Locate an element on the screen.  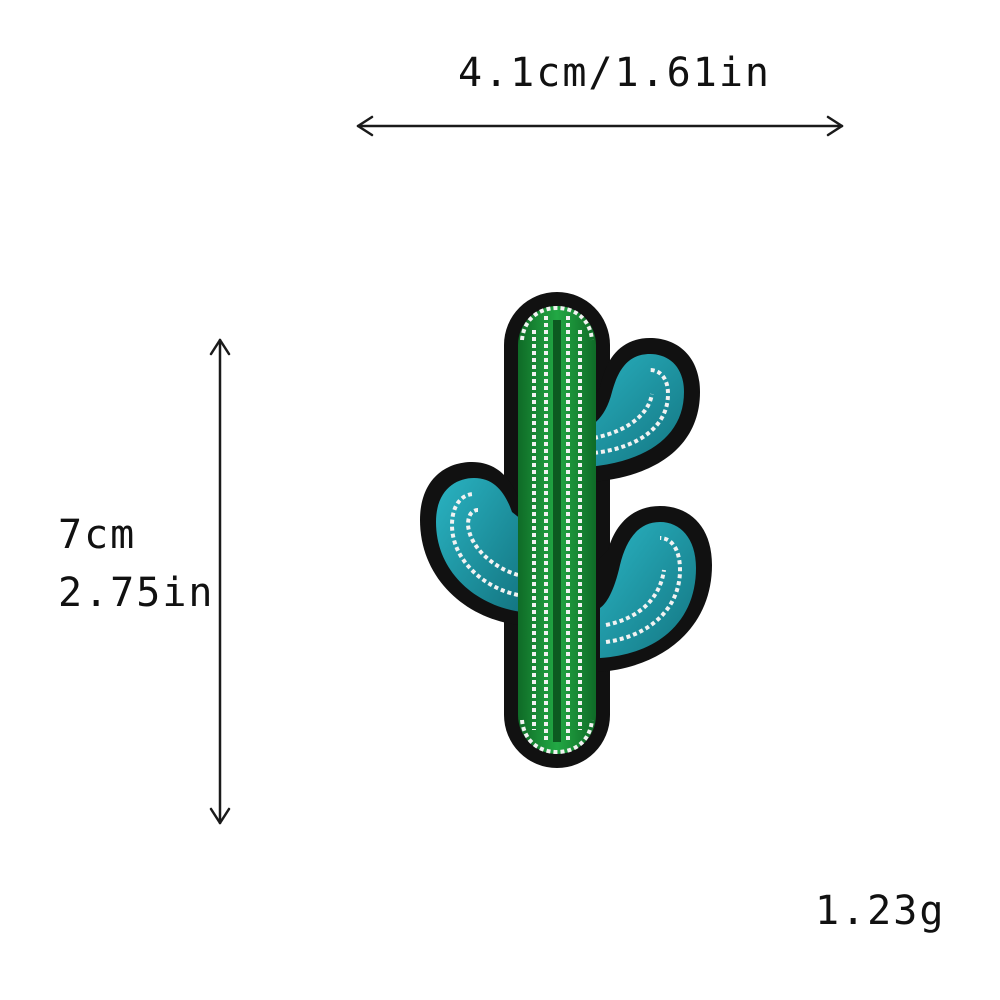
cactus-trunk is located at coordinates (557, 530).